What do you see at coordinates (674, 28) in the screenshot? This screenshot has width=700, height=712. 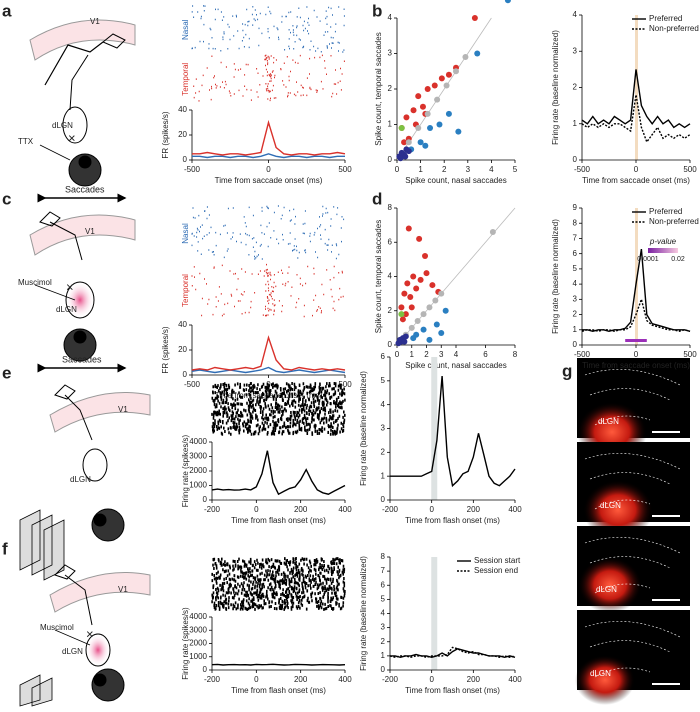 I see `legend-label: Non-preferred` at bounding box center [674, 28].